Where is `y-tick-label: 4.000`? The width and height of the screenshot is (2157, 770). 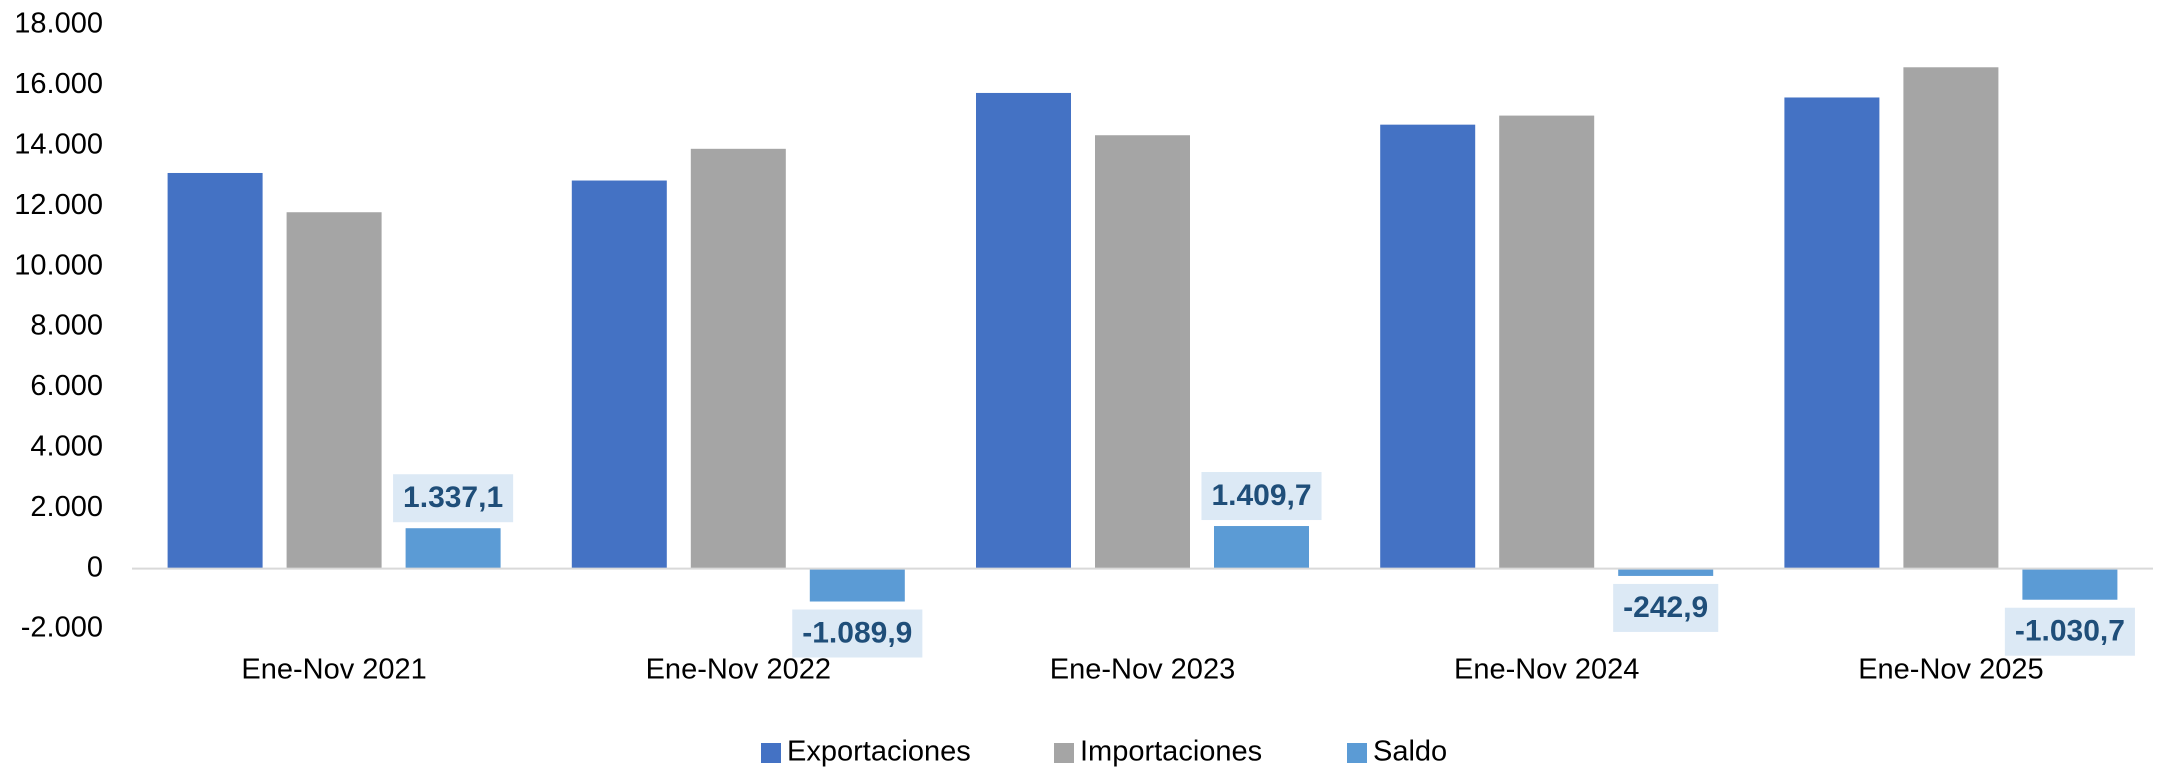 y-tick-label: 4.000 is located at coordinates (66, 446).